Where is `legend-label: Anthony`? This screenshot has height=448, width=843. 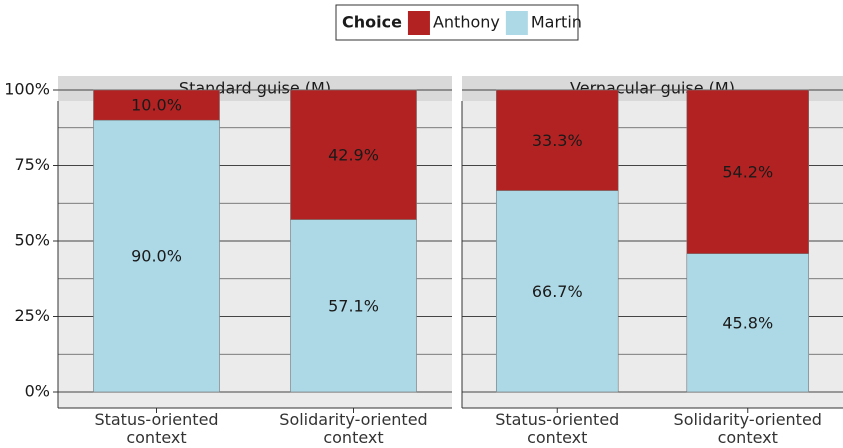
legend-label: Anthony is located at coordinates (466, 22).